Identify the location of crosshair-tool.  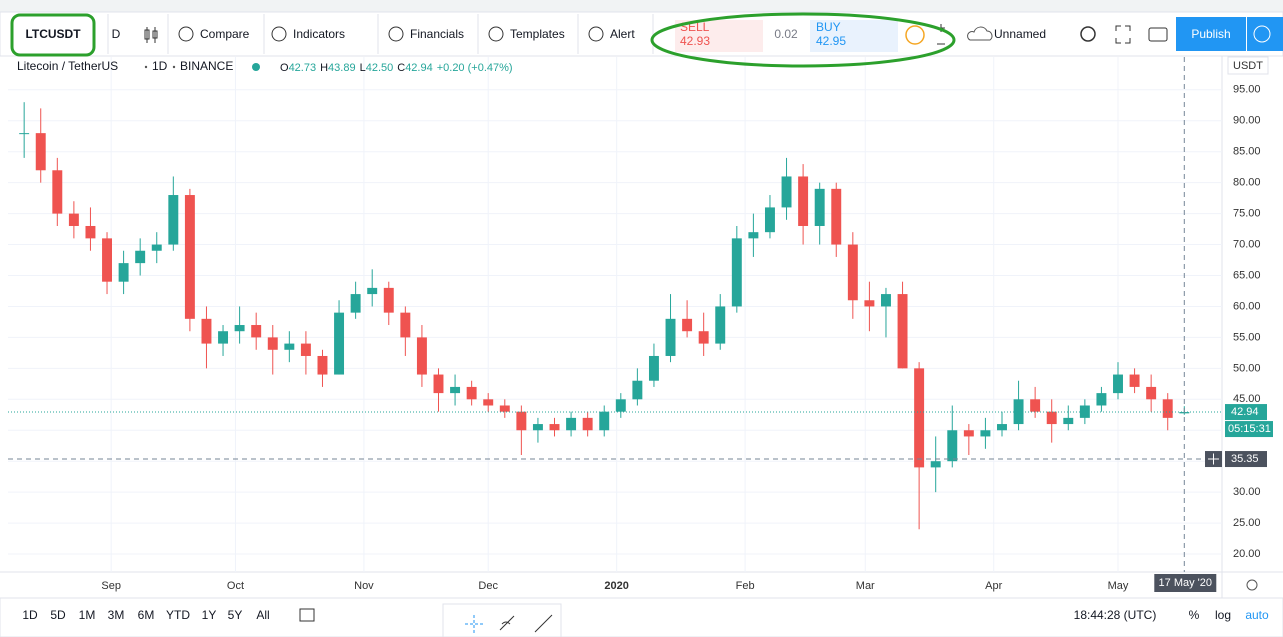
(474, 624).